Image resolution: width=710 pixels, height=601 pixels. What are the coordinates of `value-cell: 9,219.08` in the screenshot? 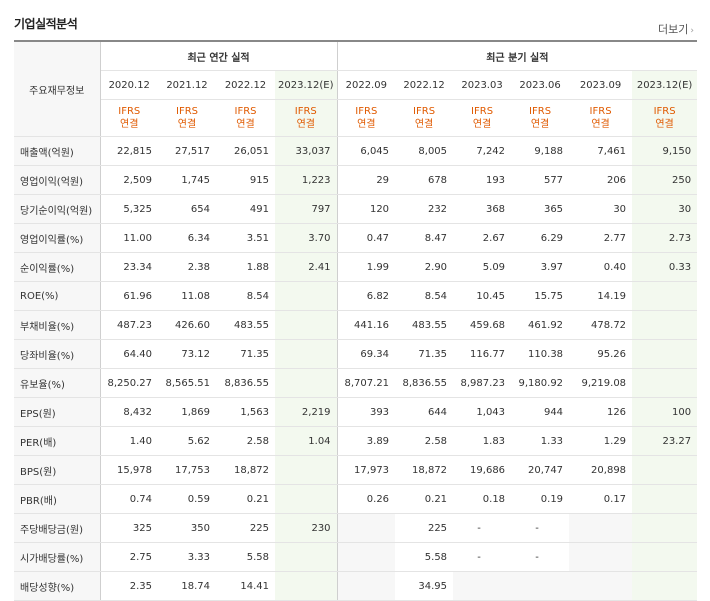 It's located at (601, 383).